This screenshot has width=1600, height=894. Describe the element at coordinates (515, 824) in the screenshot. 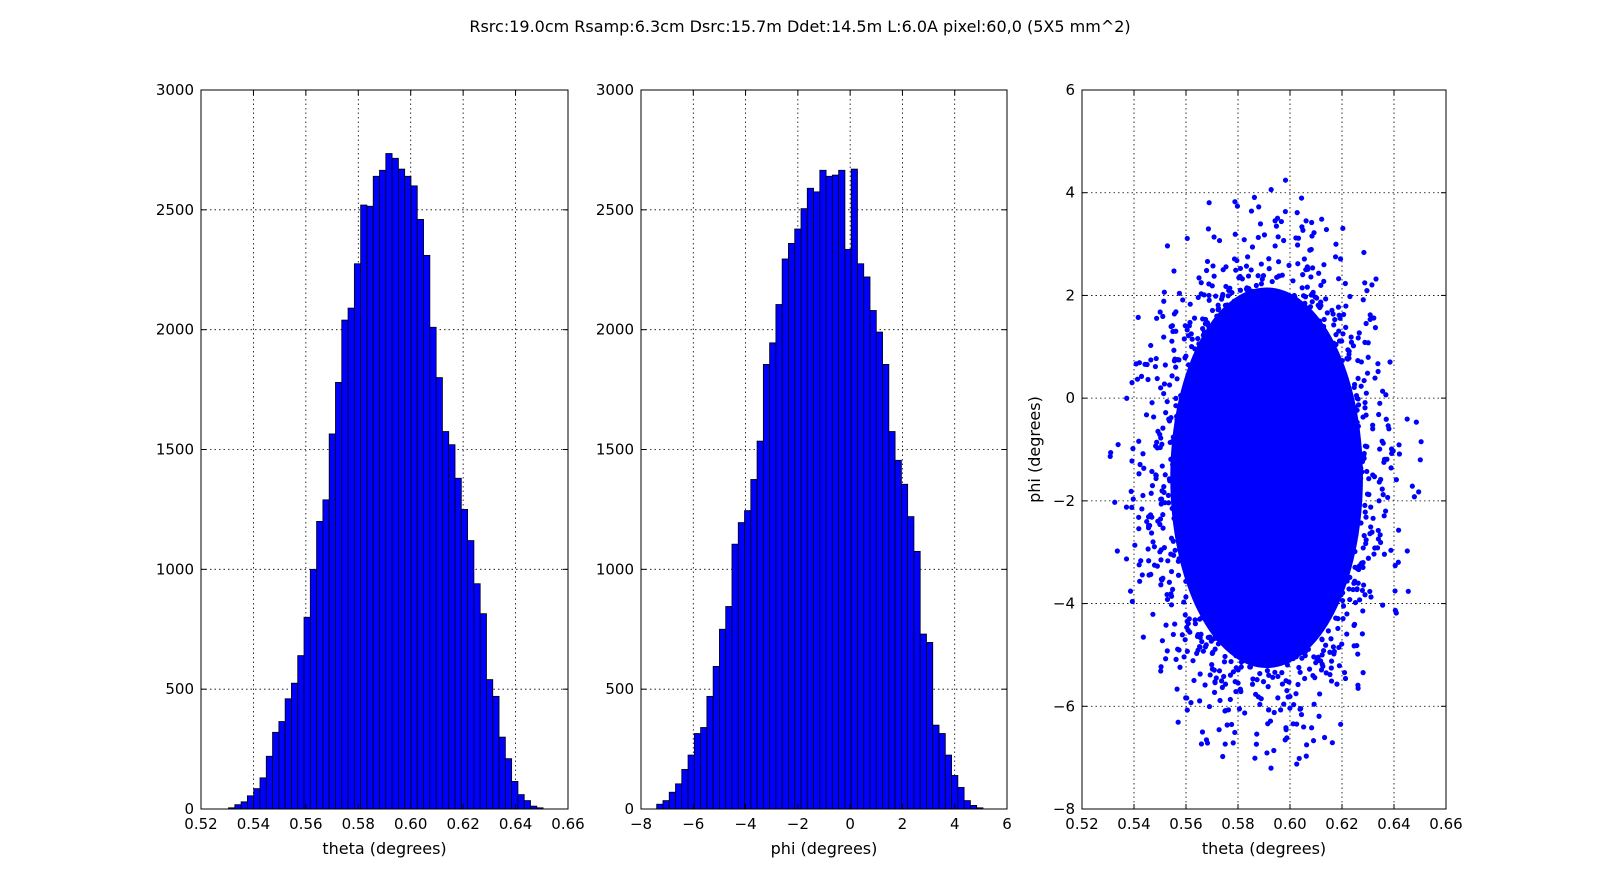

I see `x-tick-label: 0.64` at that location.